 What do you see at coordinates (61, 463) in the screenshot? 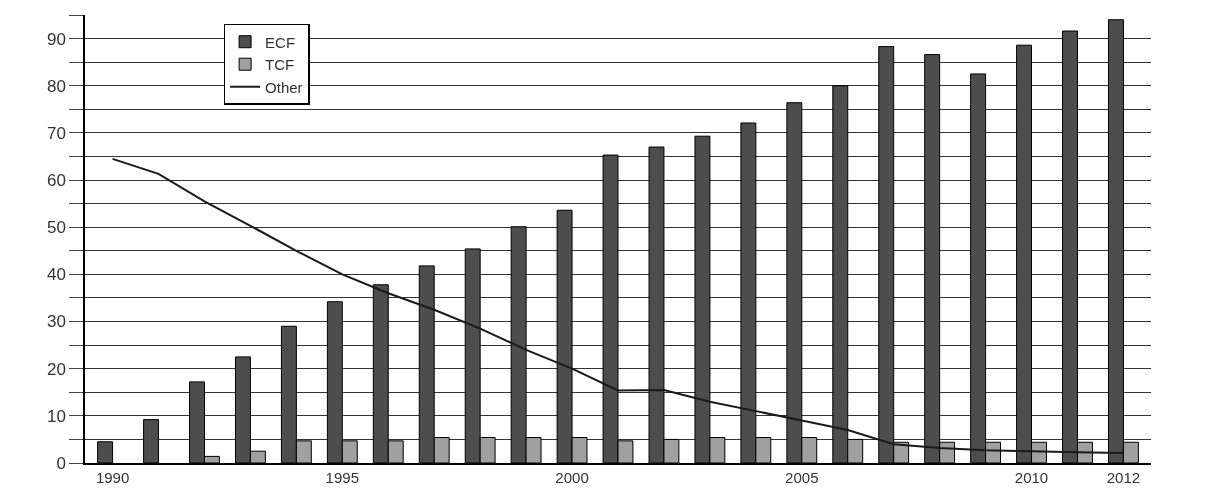
I see `y-tick-label: 0` at bounding box center [61, 463].